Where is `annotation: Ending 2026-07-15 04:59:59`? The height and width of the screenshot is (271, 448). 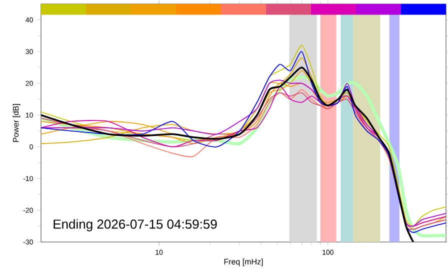
annotation: Ending 2026-07-15 04:59:59 is located at coordinates (135, 225).